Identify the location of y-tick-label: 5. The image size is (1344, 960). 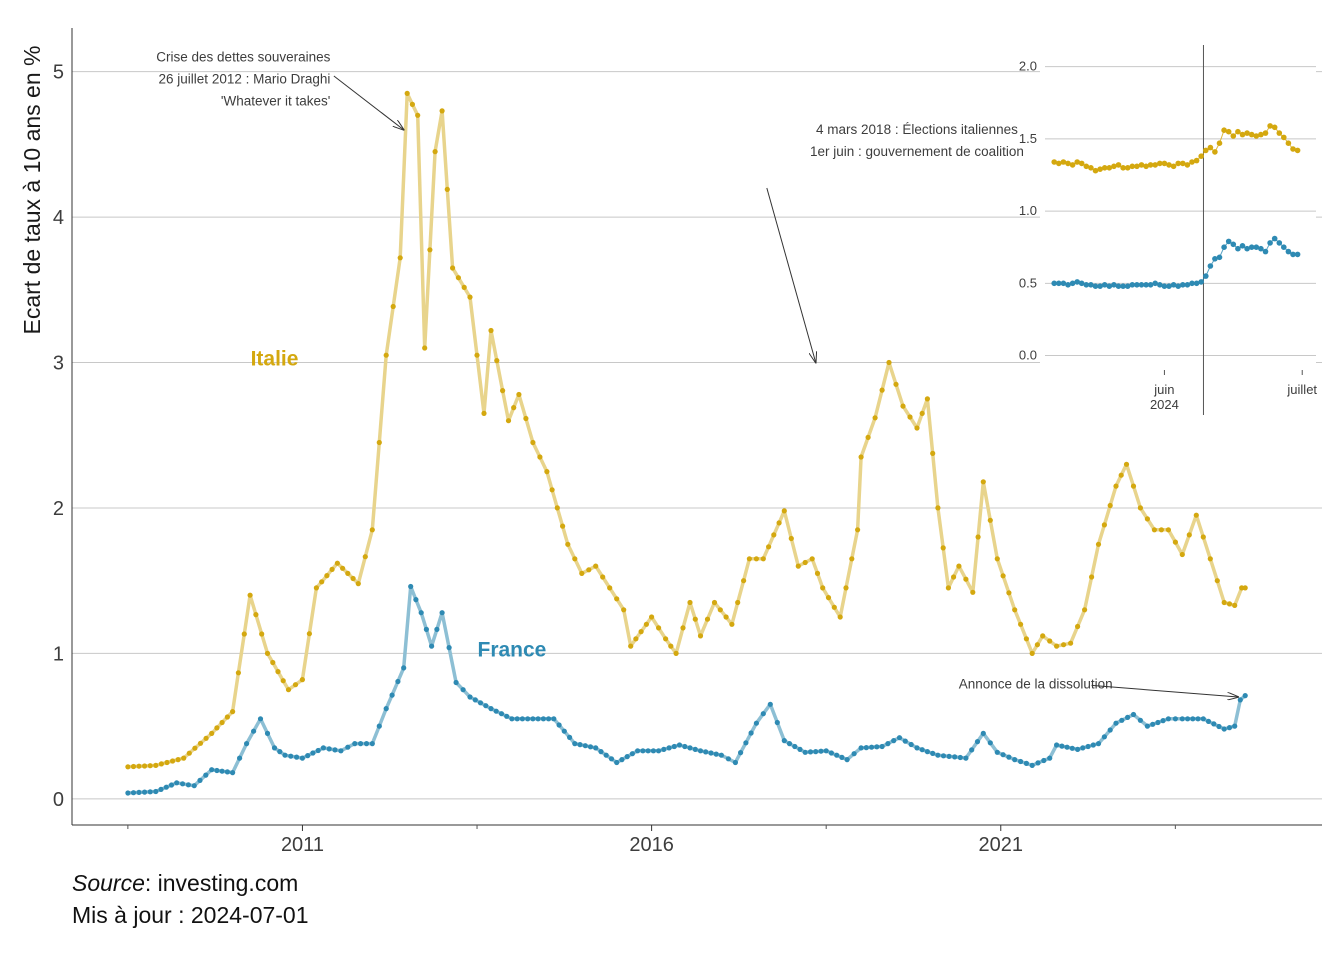
(58, 73).